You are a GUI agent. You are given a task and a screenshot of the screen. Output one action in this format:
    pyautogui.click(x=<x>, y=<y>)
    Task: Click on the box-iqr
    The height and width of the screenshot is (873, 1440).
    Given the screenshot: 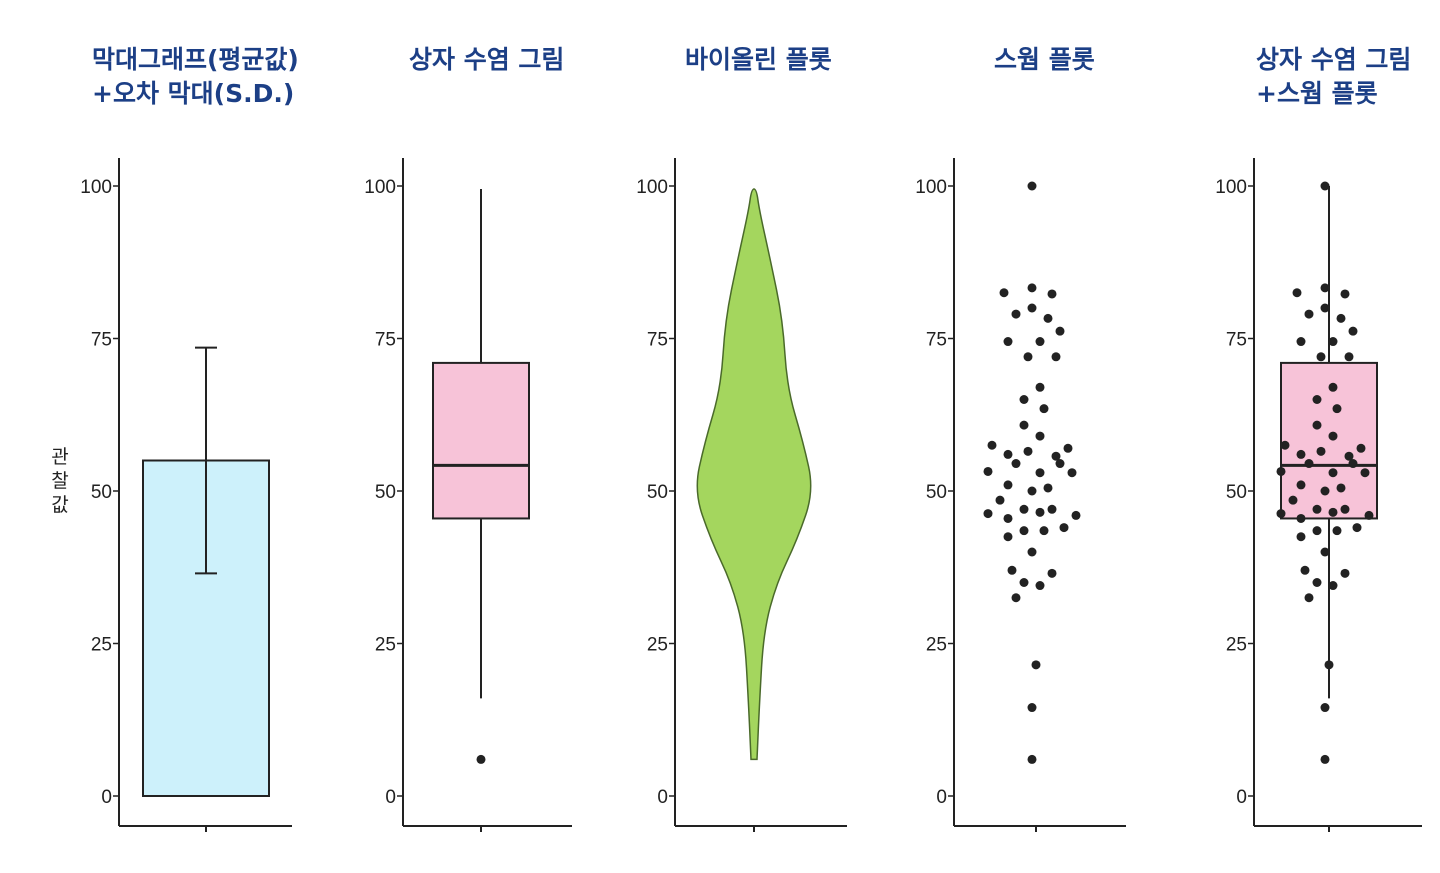 What is the action you would take?
    pyautogui.click(x=481, y=440)
    